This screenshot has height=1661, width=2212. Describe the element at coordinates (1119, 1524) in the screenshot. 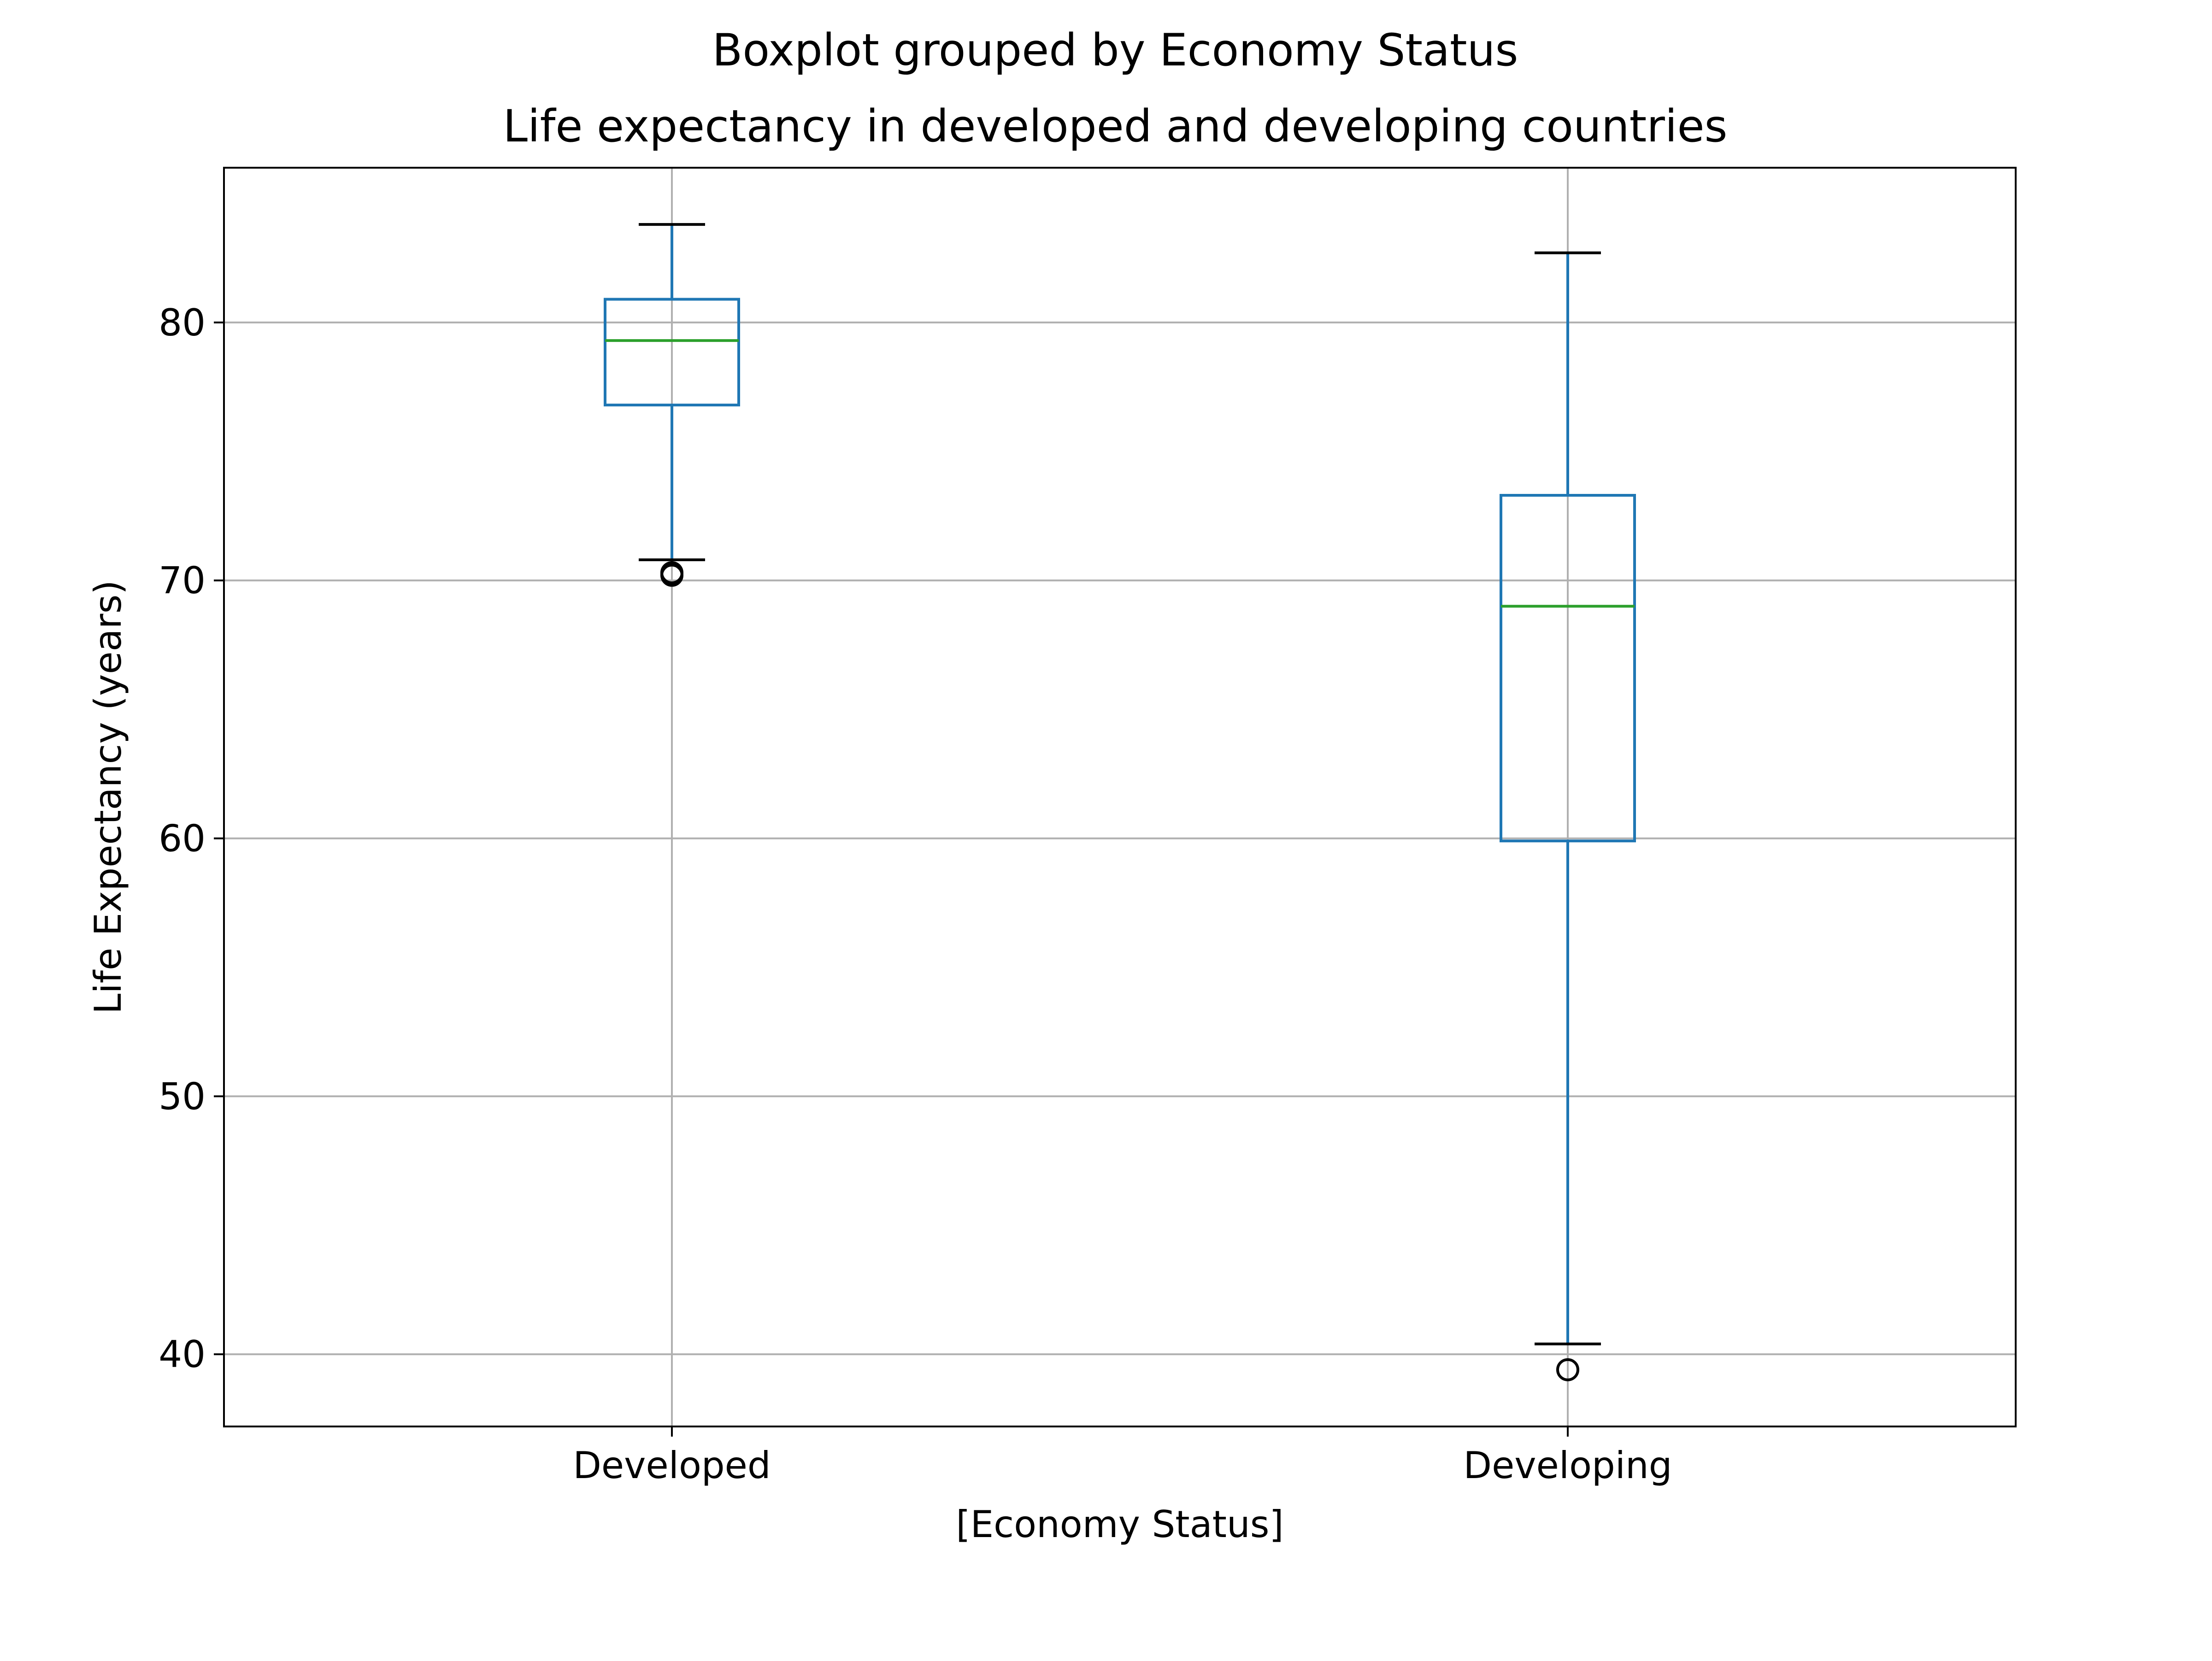

I see `x-axis-label: [Economy Status]` at that location.